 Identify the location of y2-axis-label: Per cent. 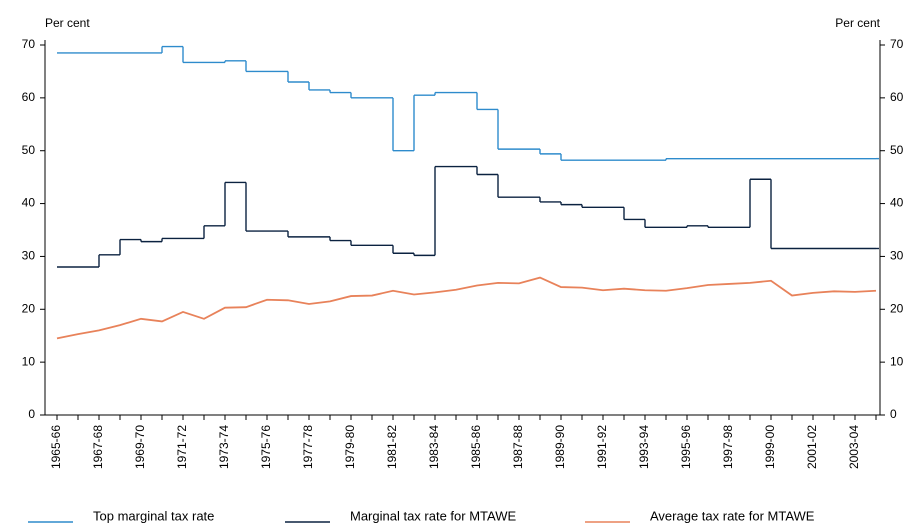
(857, 23).